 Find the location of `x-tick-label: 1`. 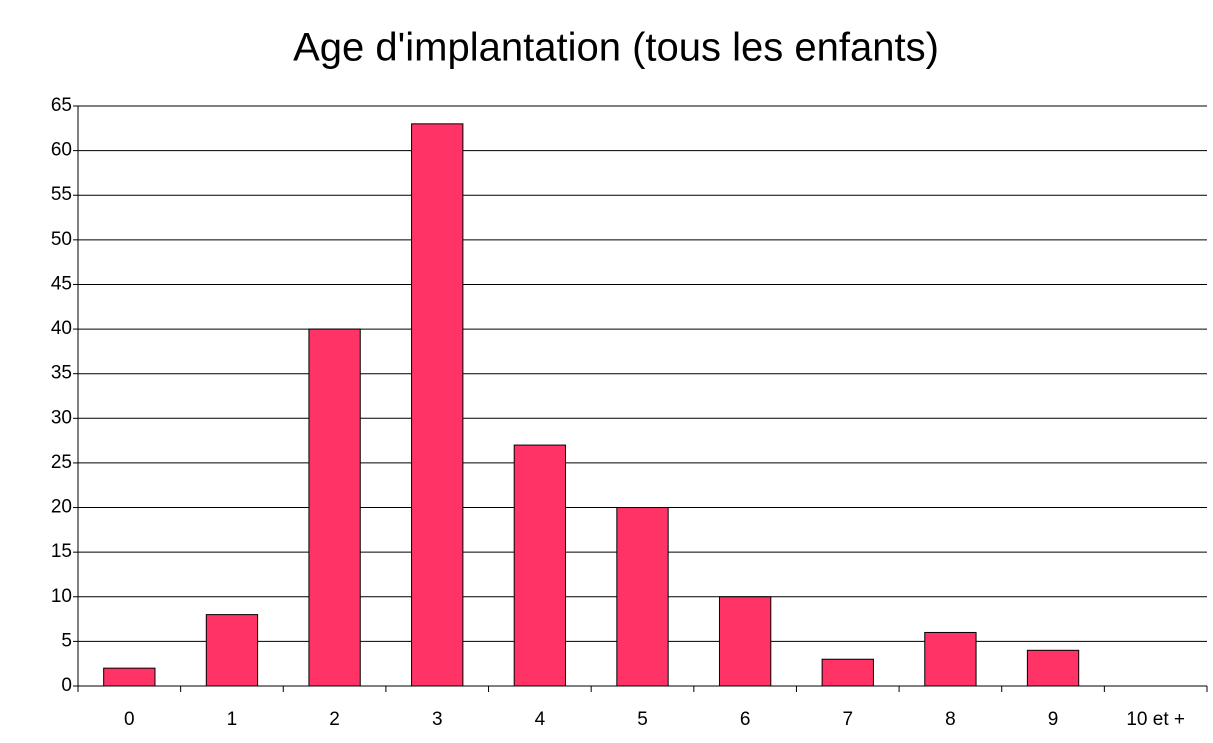

x-tick-label: 1 is located at coordinates (232, 719).